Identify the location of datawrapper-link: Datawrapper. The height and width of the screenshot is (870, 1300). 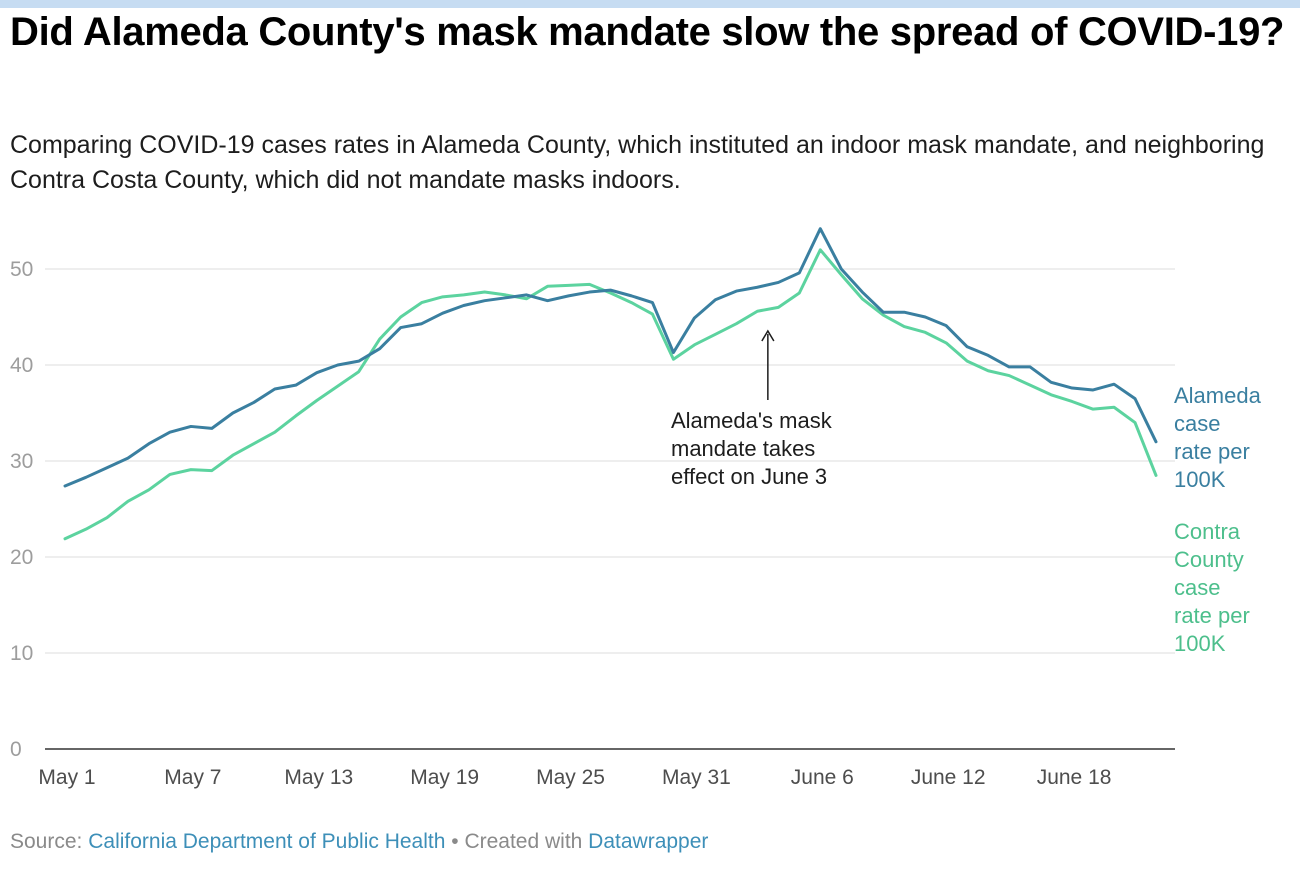
(648, 841).